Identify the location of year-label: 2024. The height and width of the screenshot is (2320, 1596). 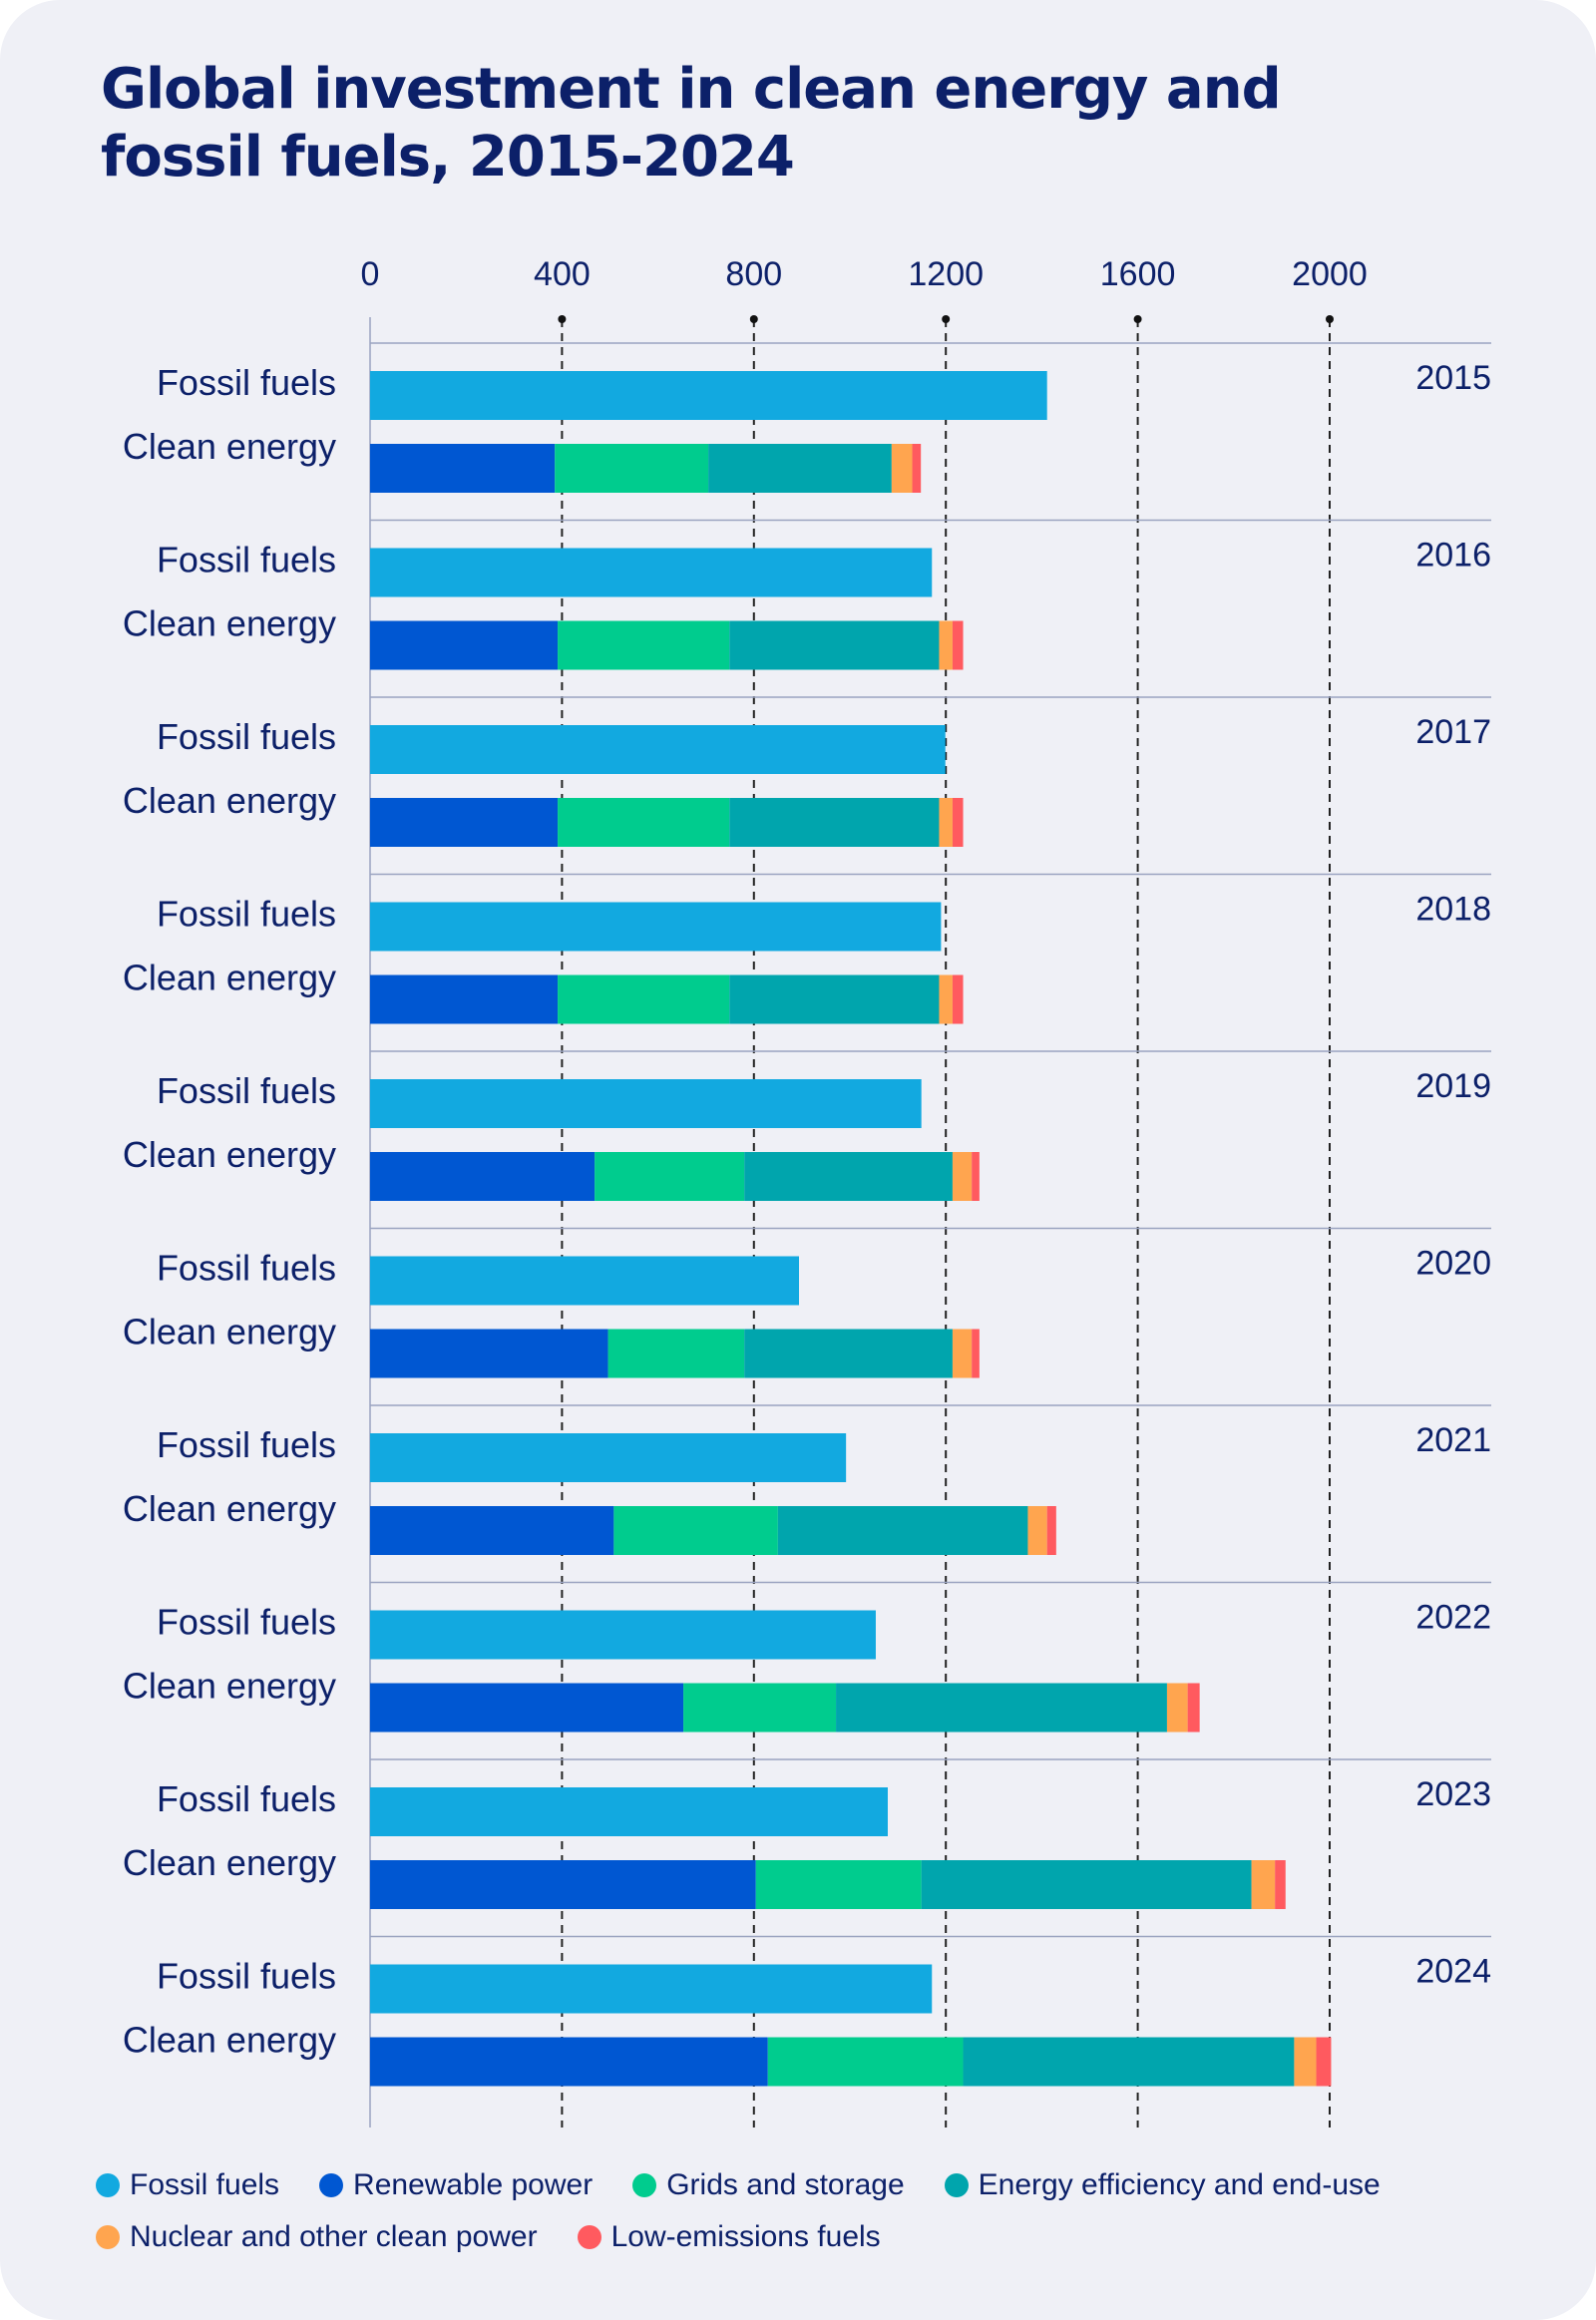
(1453, 1972).